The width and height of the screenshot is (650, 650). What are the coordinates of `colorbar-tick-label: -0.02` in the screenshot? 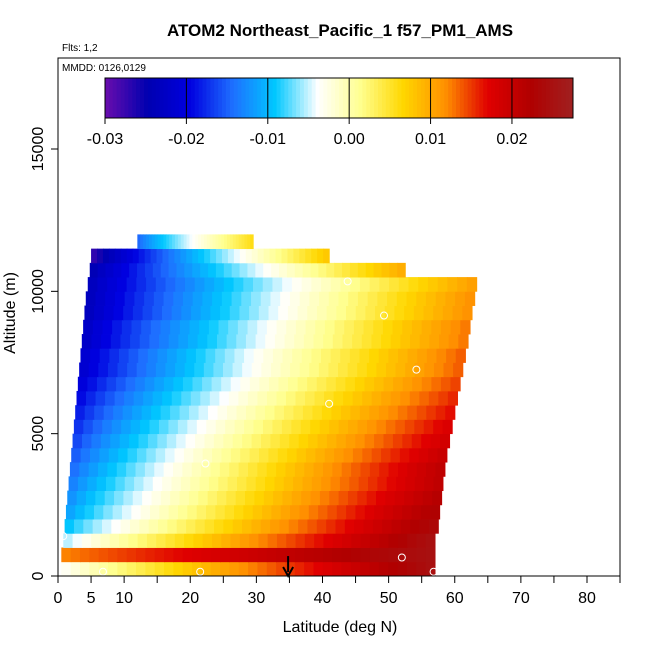 It's located at (186, 139).